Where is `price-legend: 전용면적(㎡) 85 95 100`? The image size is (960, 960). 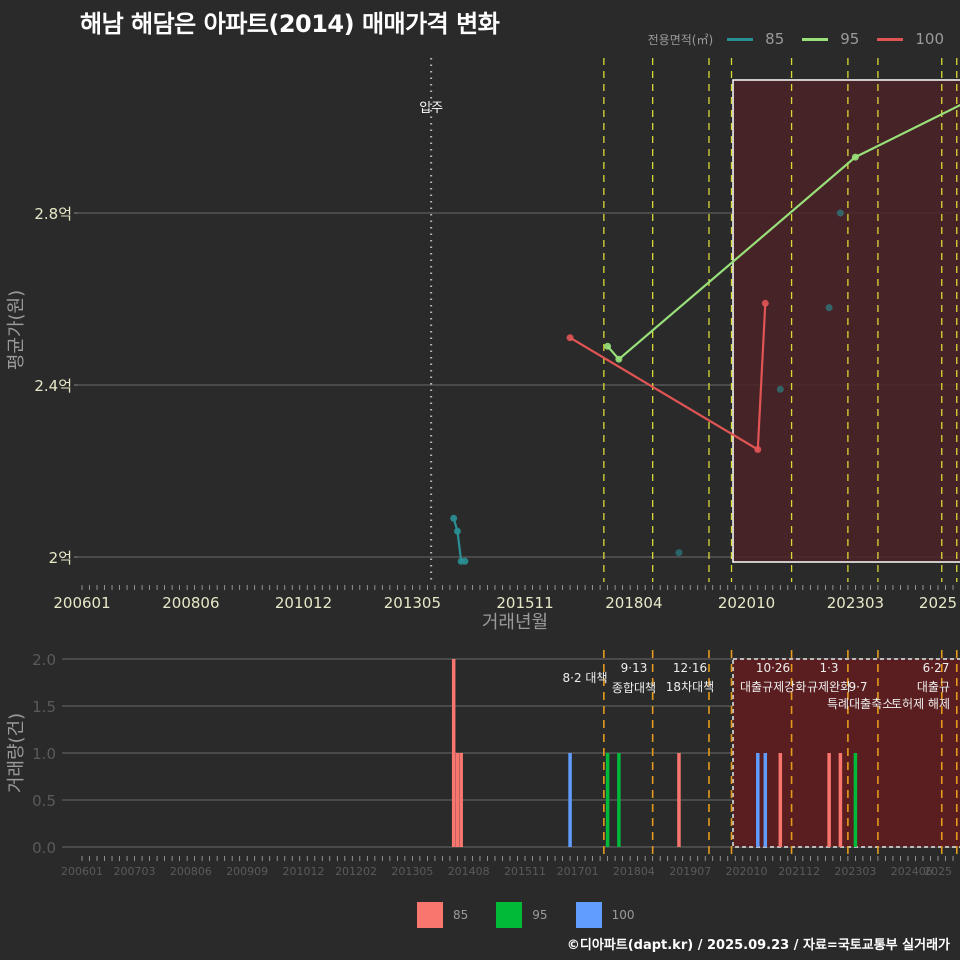 price-legend: 전용면적(㎡) 85 95 100 is located at coordinates (800, 39).